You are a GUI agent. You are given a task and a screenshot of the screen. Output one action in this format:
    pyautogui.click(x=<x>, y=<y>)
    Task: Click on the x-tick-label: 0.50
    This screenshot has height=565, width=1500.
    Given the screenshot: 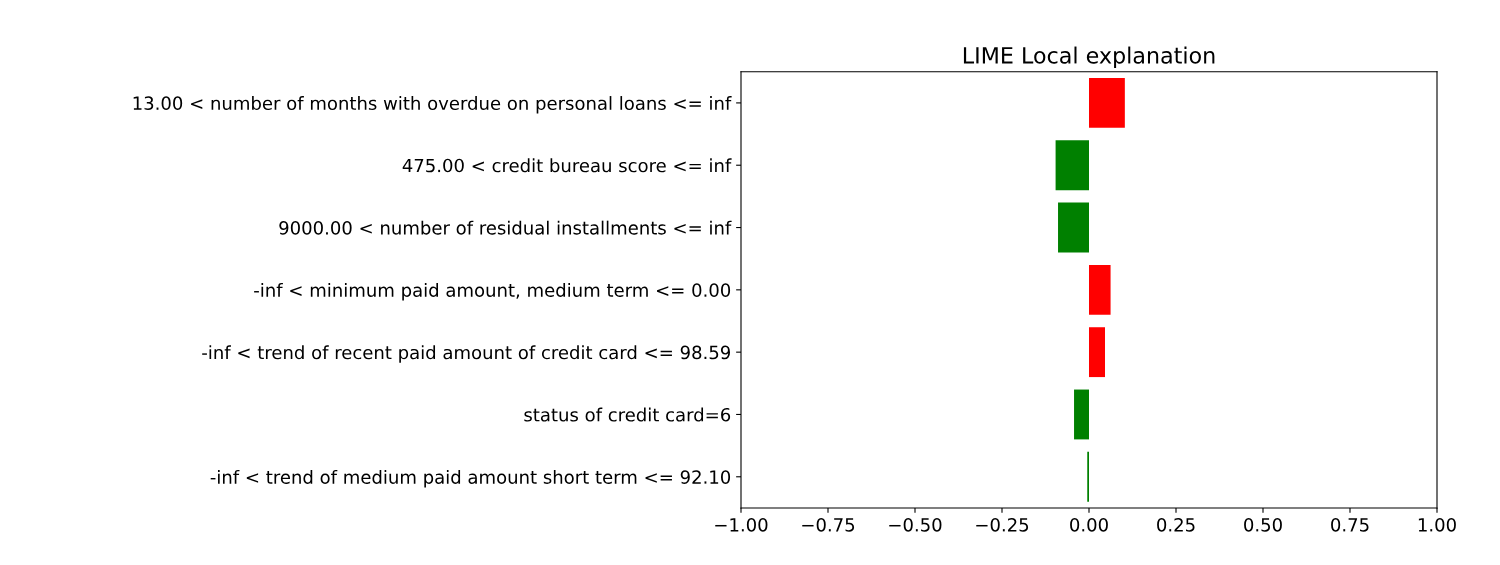 What is the action you would take?
    pyautogui.click(x=1263, y=524)
    